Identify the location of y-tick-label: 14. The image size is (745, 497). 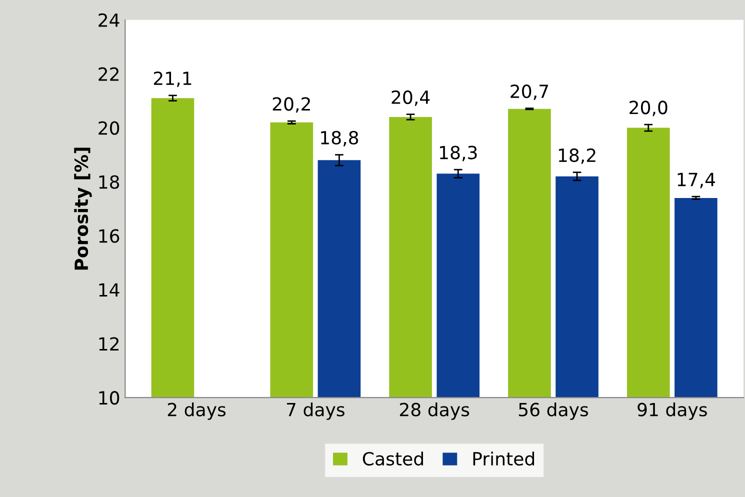
(109, 290).